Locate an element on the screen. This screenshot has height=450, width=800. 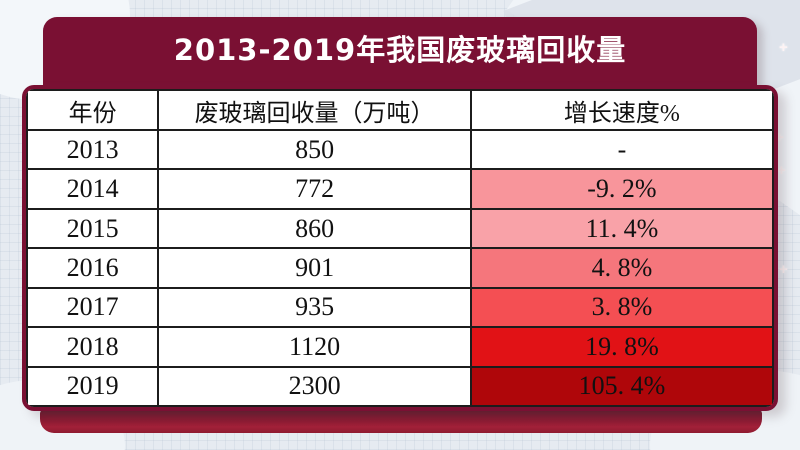
year-cell: 2016 is located at coordinates (93, 268).